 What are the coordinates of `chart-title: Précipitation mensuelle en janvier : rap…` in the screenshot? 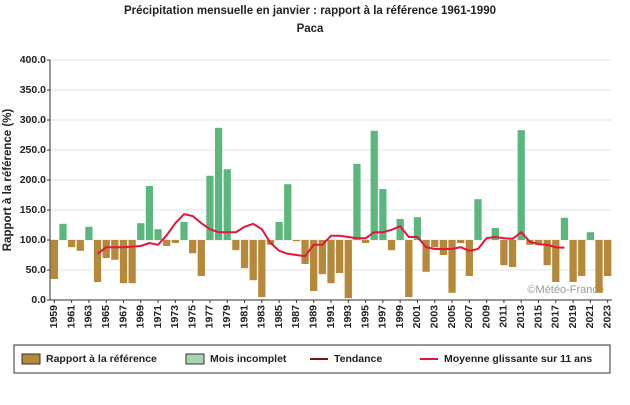 It's located at (310, 11).